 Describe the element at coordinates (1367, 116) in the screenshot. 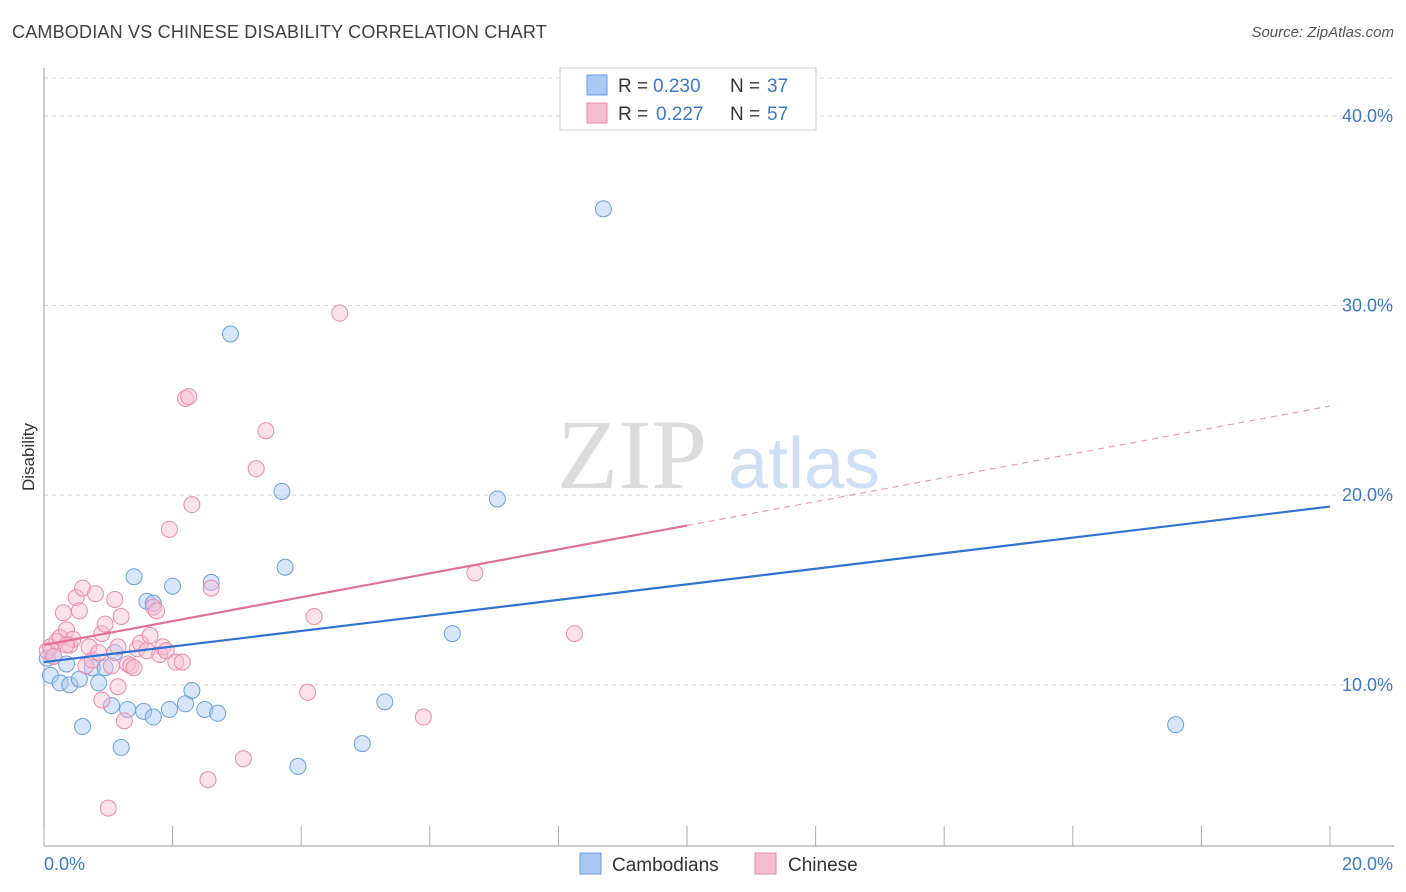

I see `y-tick-label: 40.0%` at that location.